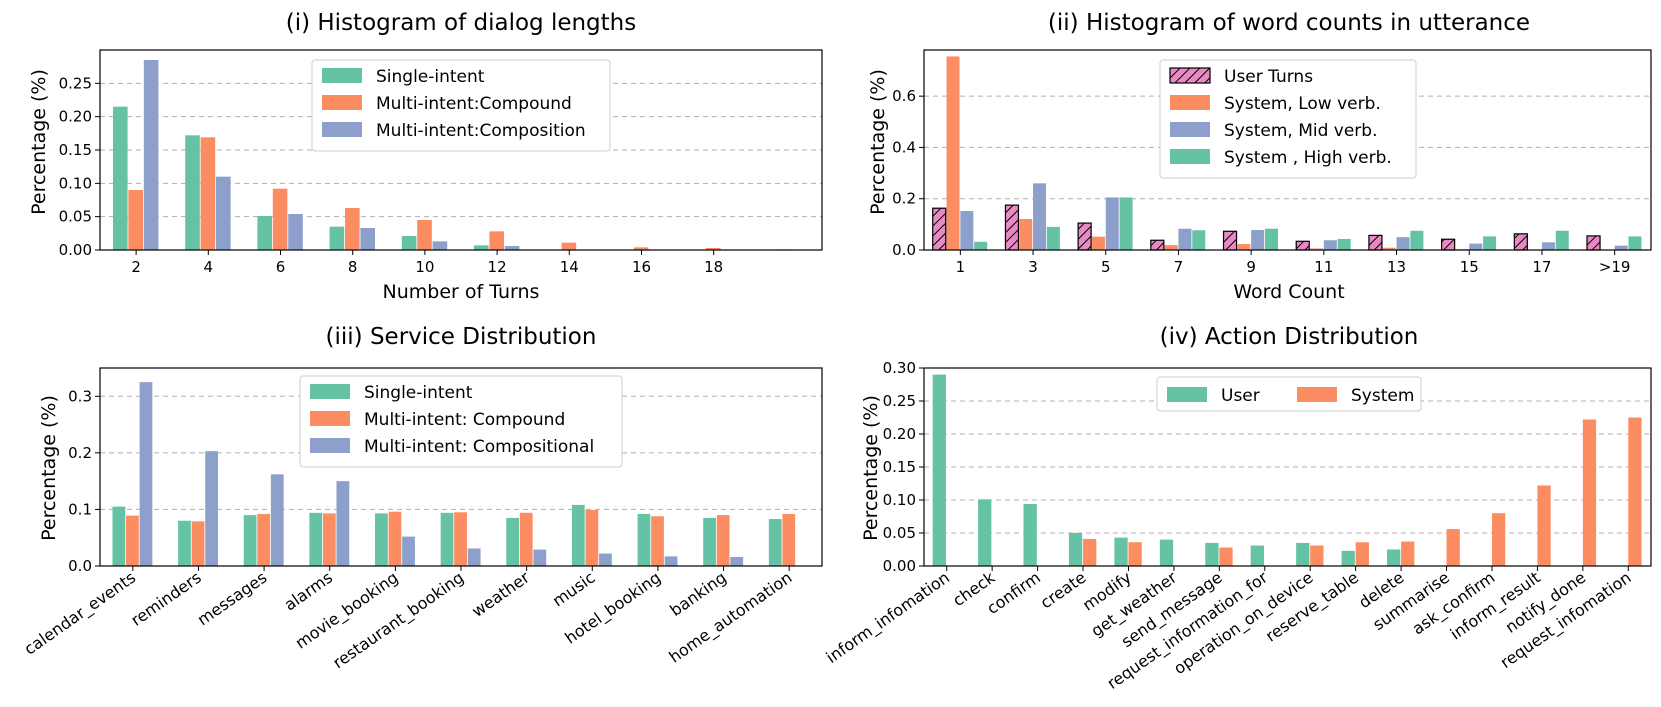 Image resolution: width=1661 pixels, height=707 pixels. Describe the element at coordinates (513, 541) in the screenshot. I see `bar-single-intent-weather` at that location.